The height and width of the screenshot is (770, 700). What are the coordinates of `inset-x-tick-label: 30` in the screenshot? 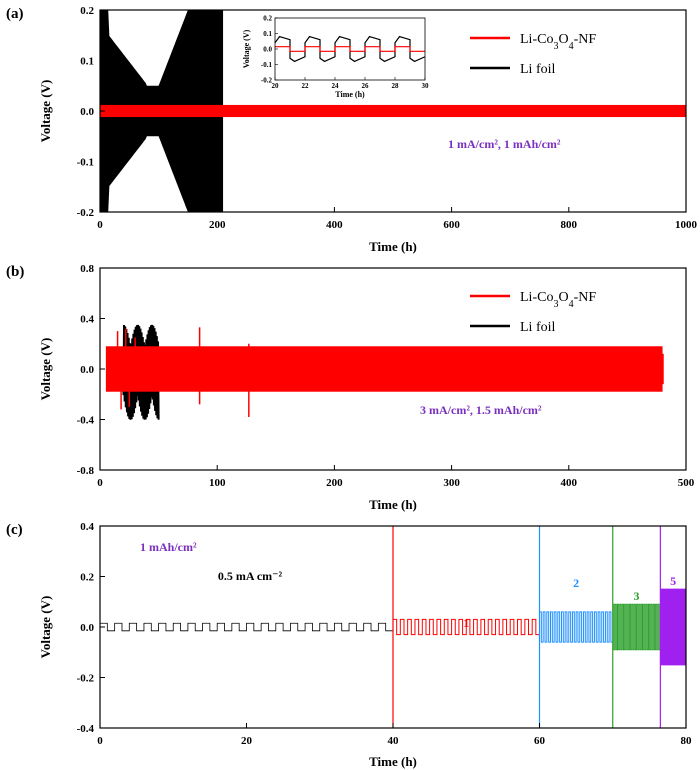 It's located at (426, 86).